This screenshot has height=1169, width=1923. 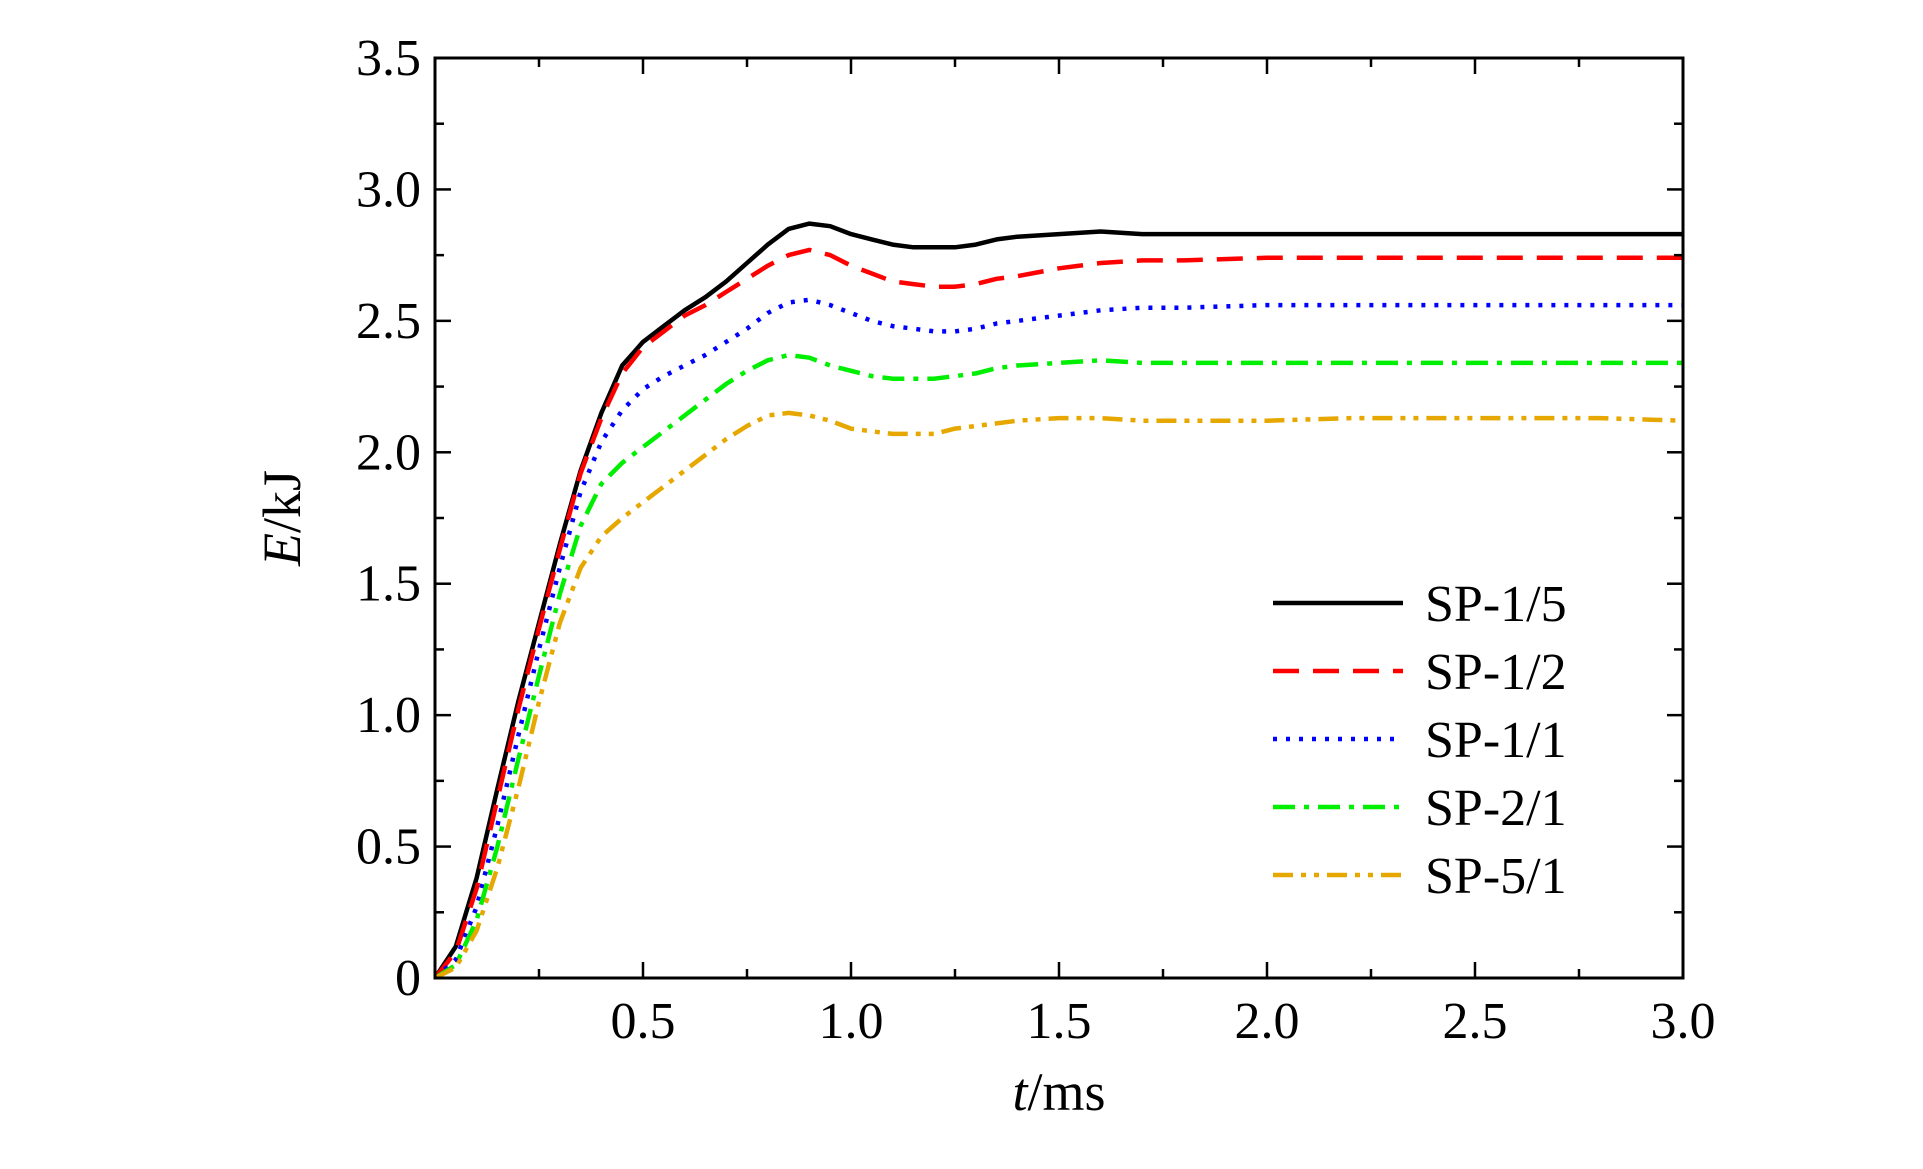 I want to click on legend-label: SP-1/5, so click(x=1496, y=604).